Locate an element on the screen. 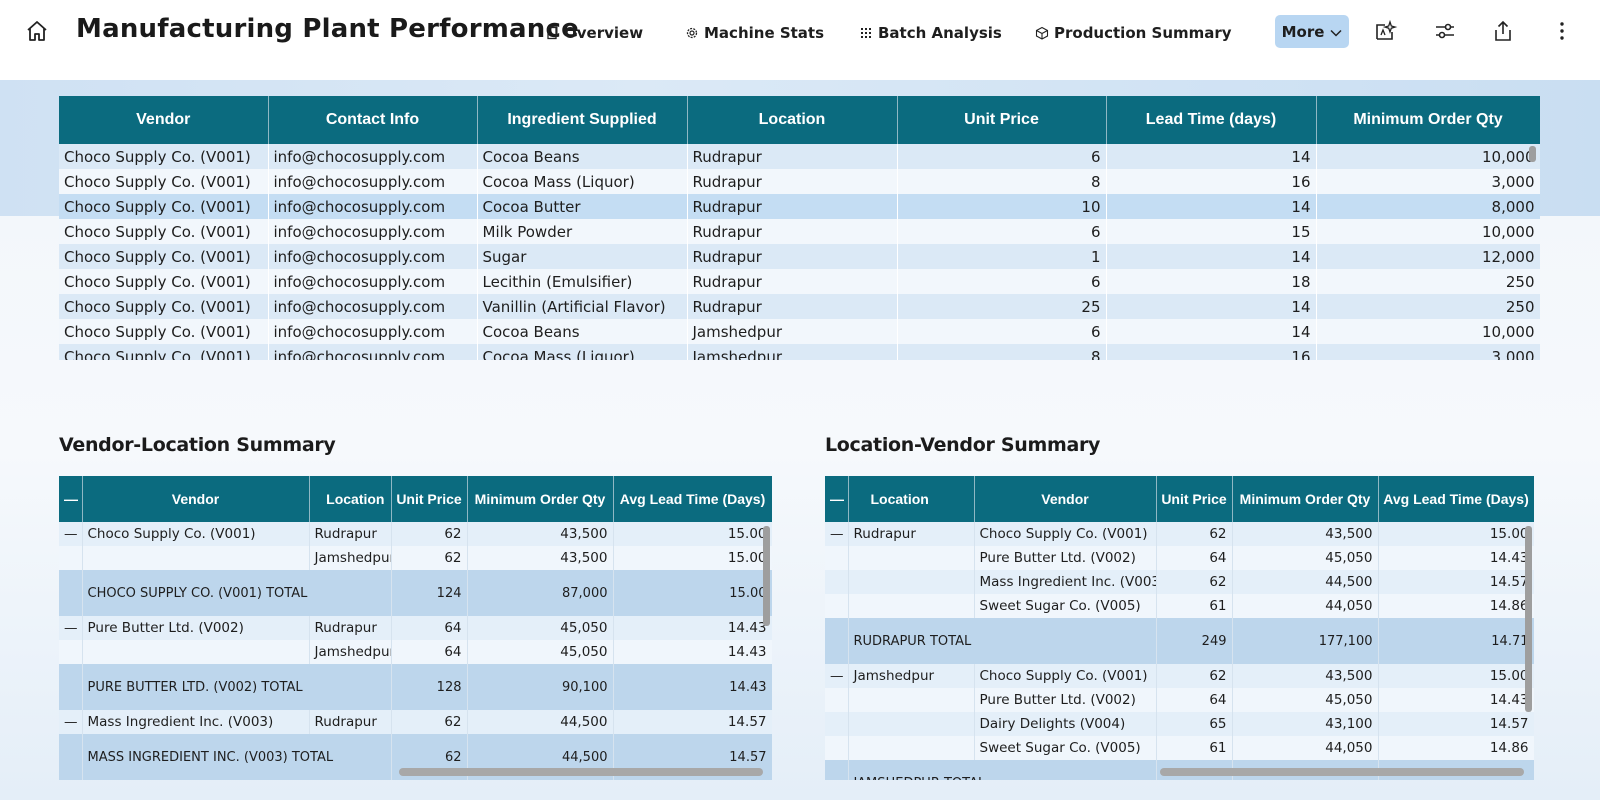 The image size is (1600, 800). more-button: More is located at coordinates (1312, 31).